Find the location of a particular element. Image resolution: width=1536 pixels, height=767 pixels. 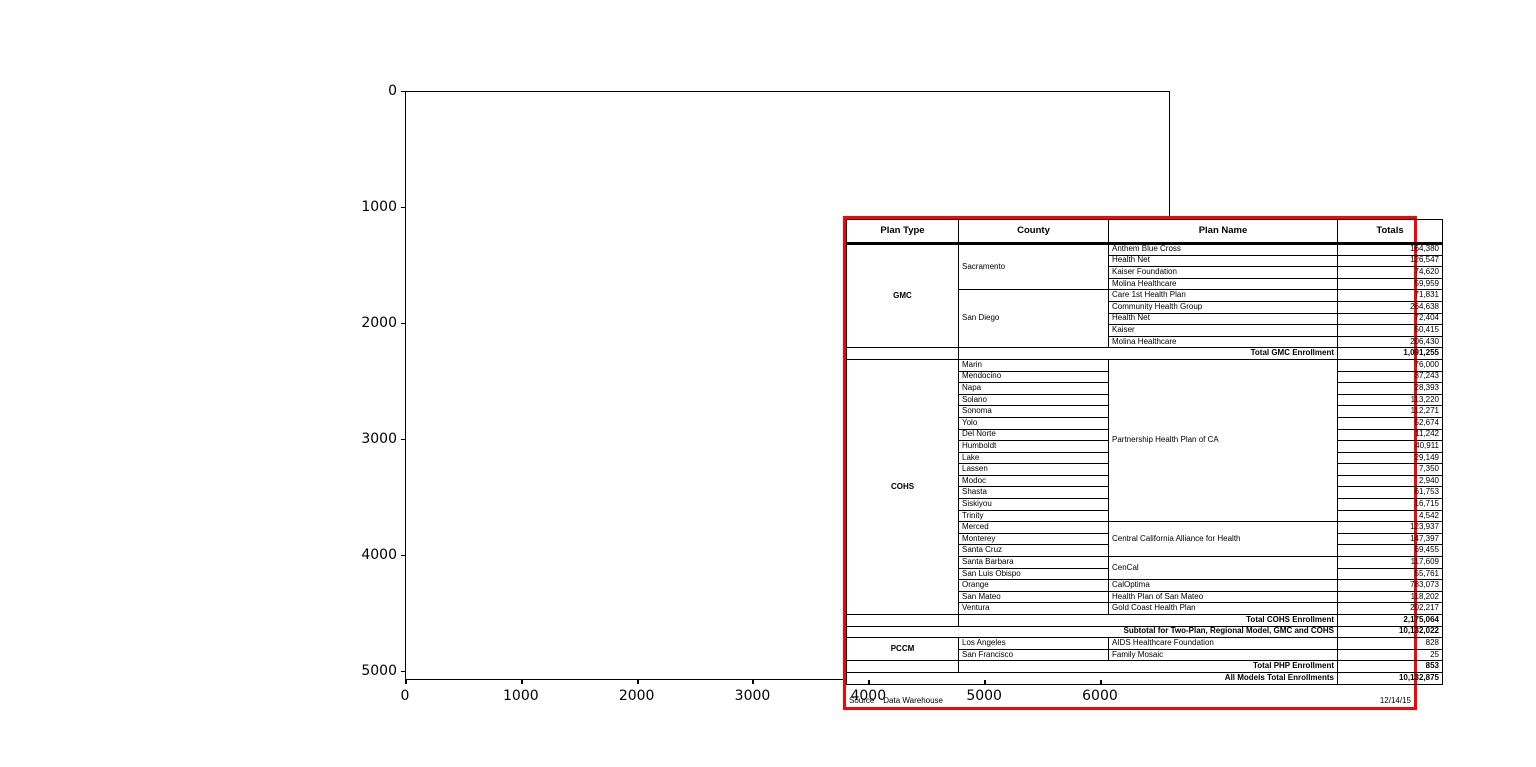

source-value: Data Warehouse is located at coordinates (913, 700).